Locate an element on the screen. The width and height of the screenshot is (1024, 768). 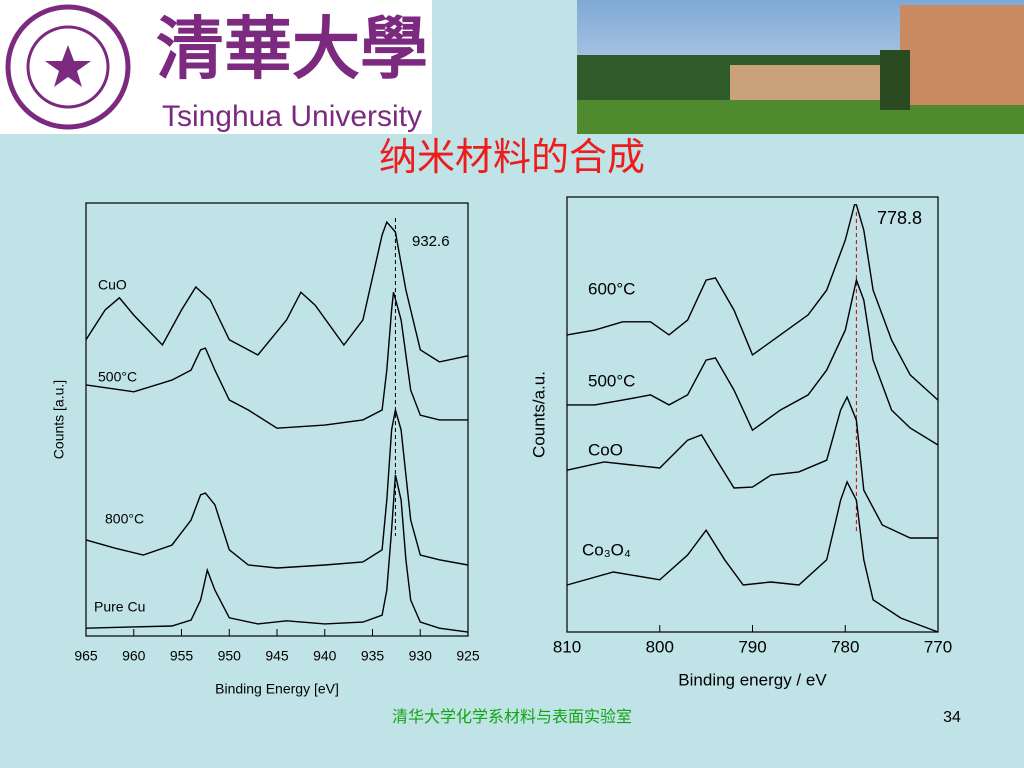
x-tick-label: 780 is located at coordinates (845, 646).